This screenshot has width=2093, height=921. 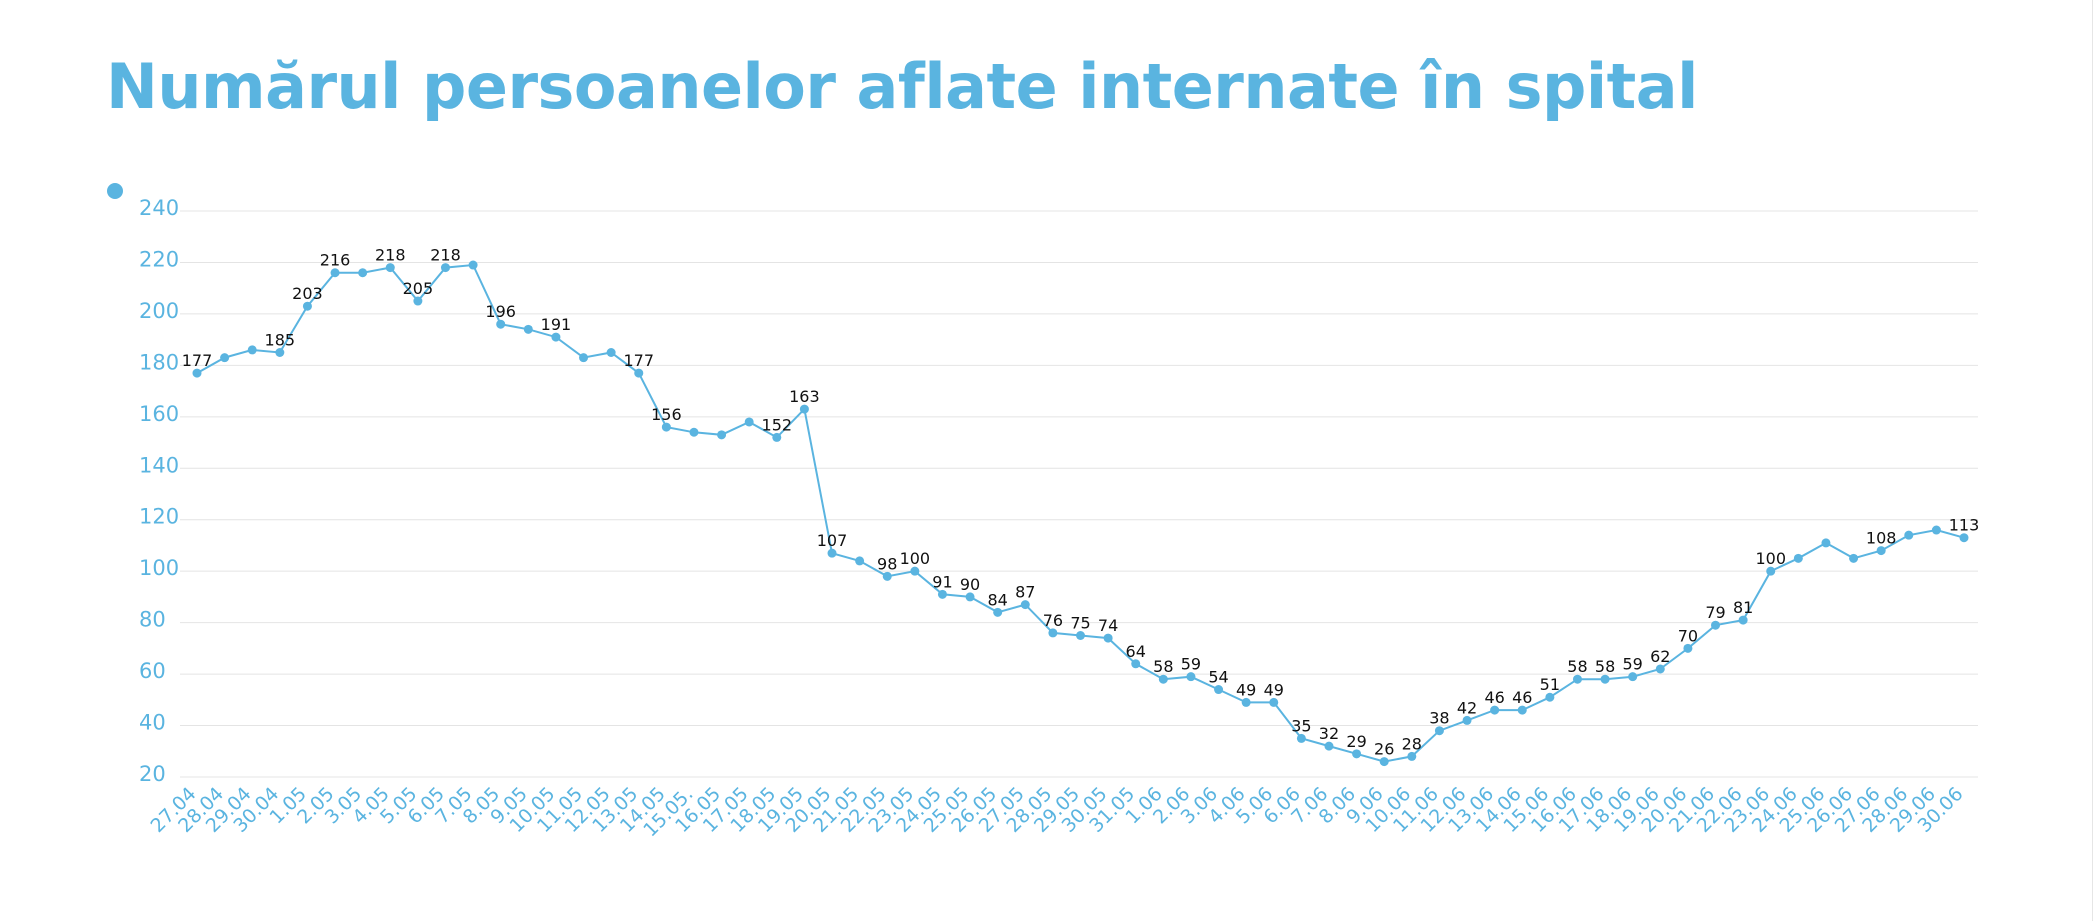 What do you see at coordinates (1356, 741) in the screenshot?
I see `data-label: 29` at bounding box center [1356, 741].